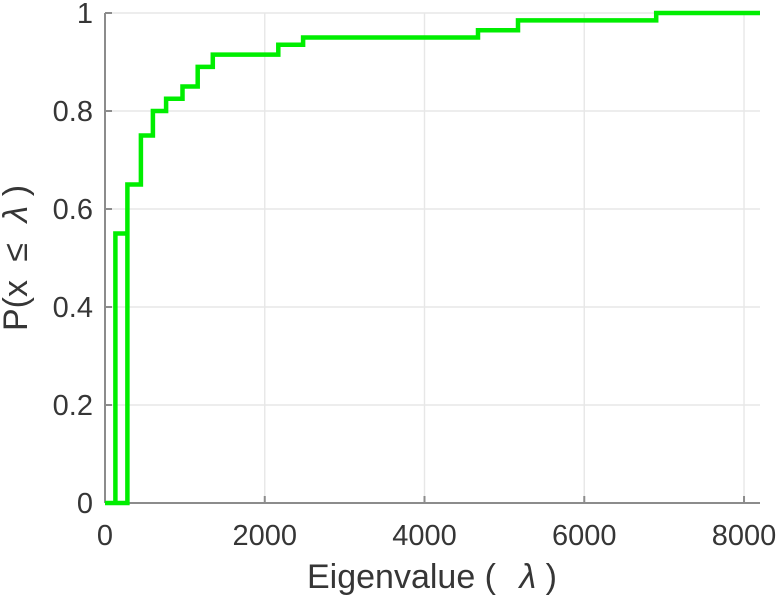 Image resolution: width=784 pixels, height=600 pixels. Describe the element at coordinates (424, 536) in the screenshot. I see `x-tick-label: 4000` at that location.